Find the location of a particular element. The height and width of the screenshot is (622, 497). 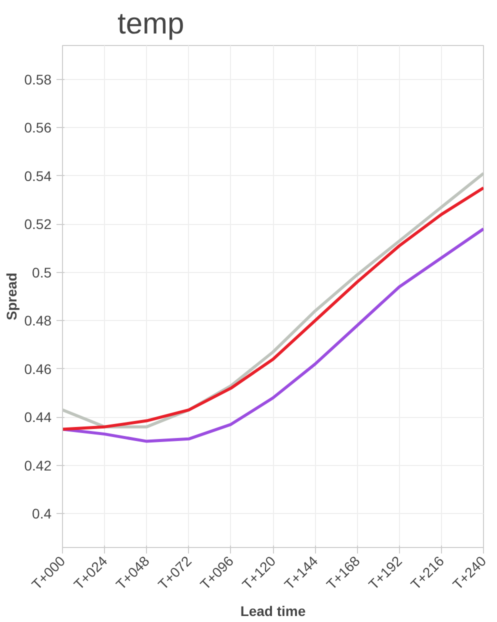

y-tick-label: 0.58 is located at coordinates (38, 79).